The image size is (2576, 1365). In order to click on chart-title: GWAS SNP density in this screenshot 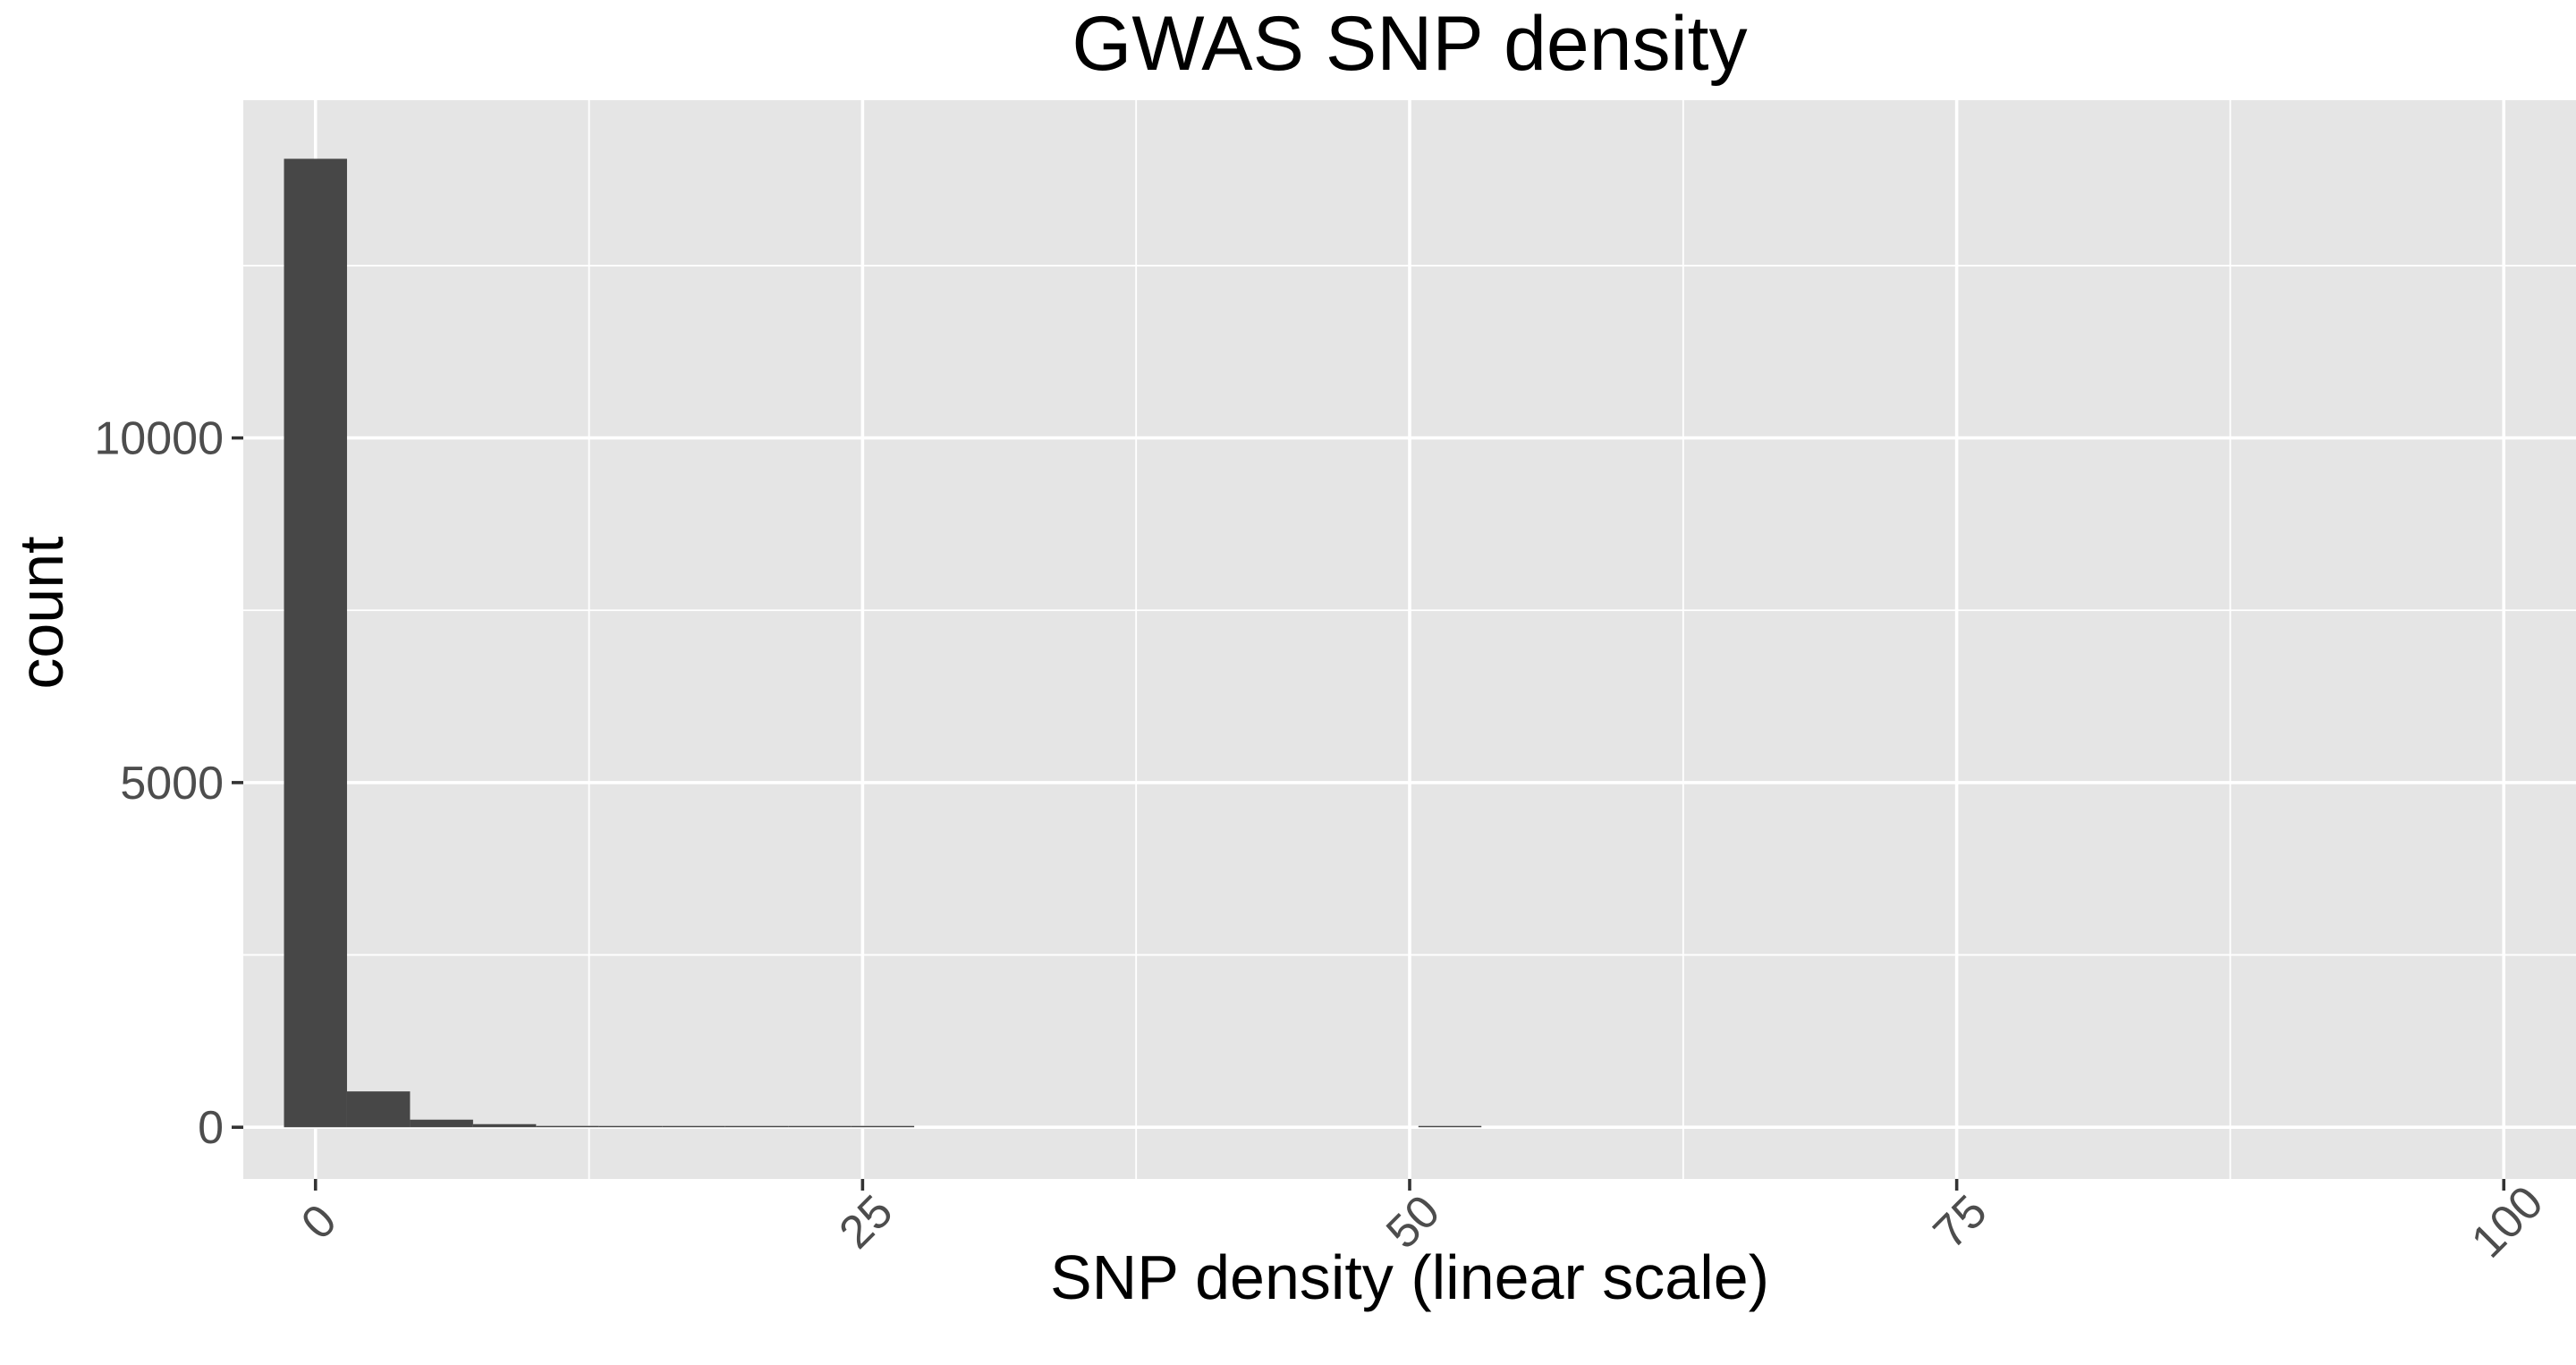, I will do `click(1409, 44)`.